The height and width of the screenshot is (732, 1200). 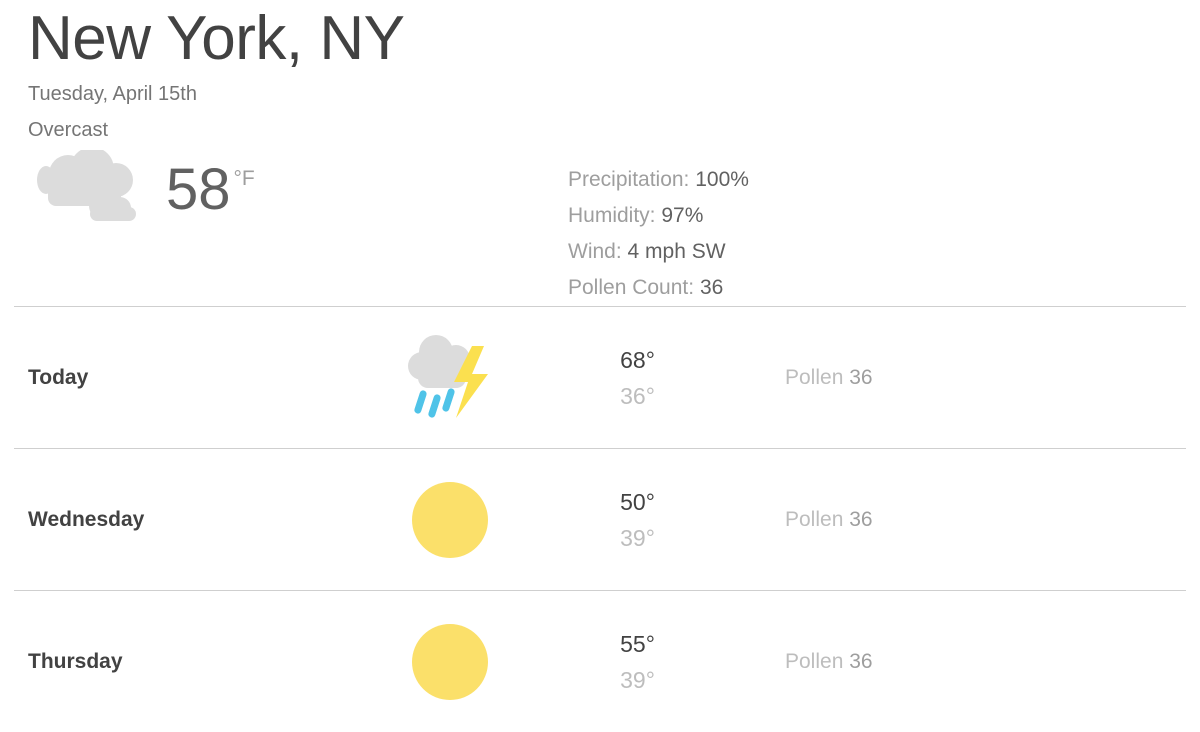 I want to click on current-condition-text: Overcast, so click(x=68, y=130).